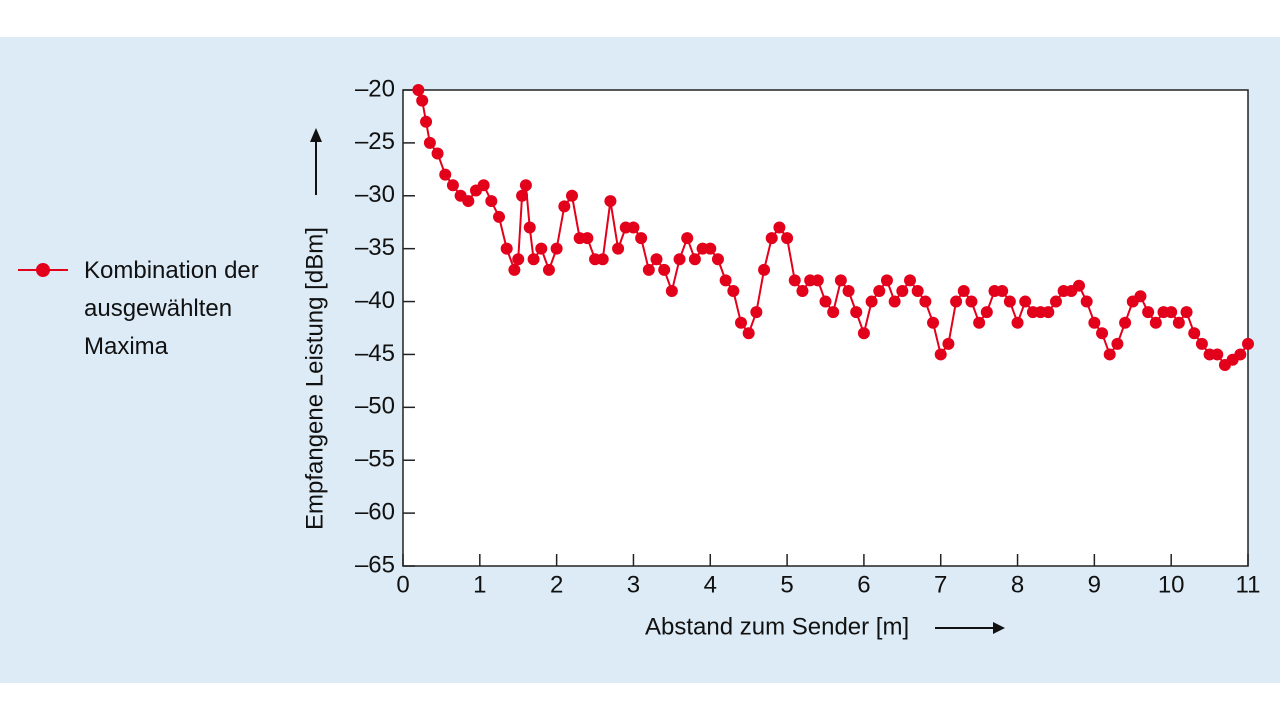 The image size is (1280, 721). What do you see at coordinates (786, 584) in the screenshot?
I see `x-tick-label: 5` at bounding box center [786, 584].